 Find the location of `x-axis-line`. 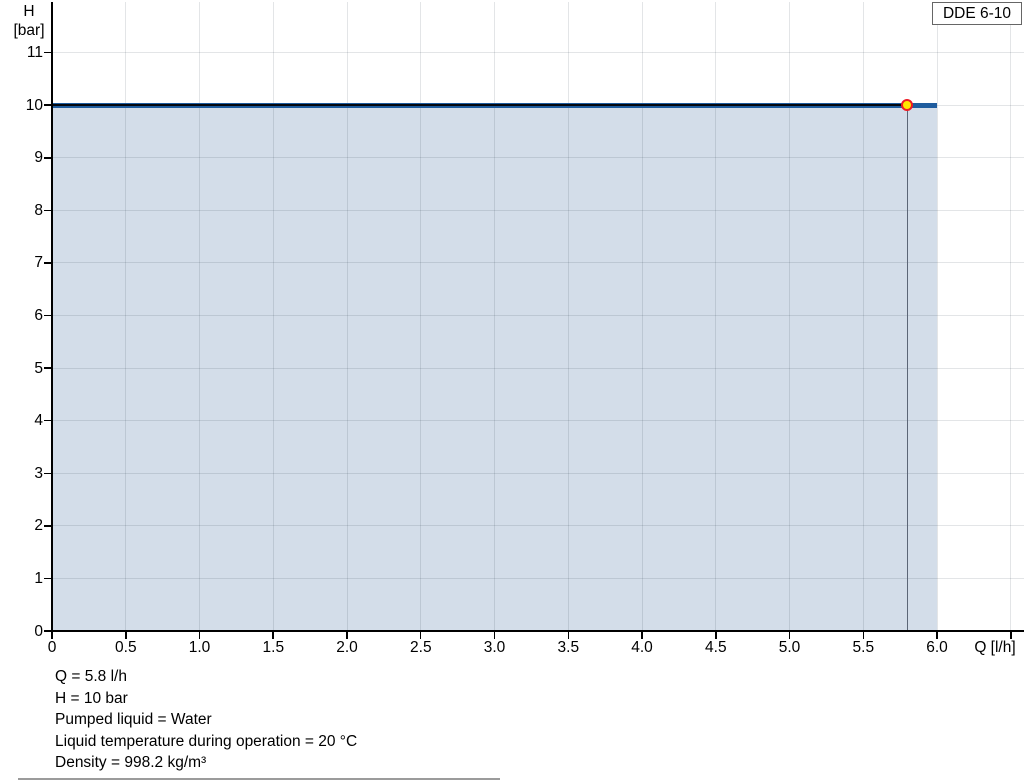

x-axis-line is located at coordinates (537, 631).